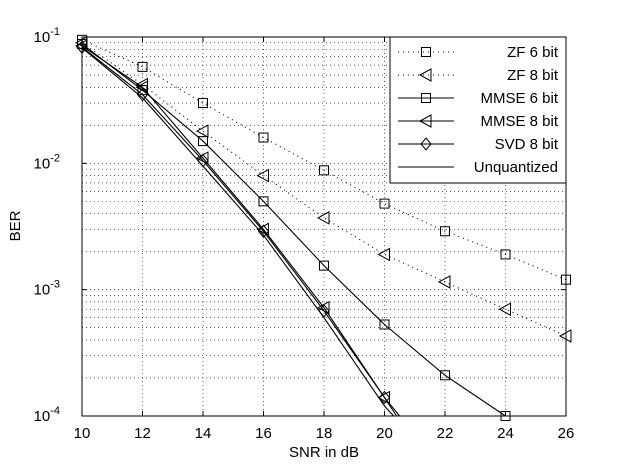 The height and width of the screenshot is (469, 623). Describe the element at coordinates (505, 433) in the screenshot. I see `x-tick-label: 24` at that location.